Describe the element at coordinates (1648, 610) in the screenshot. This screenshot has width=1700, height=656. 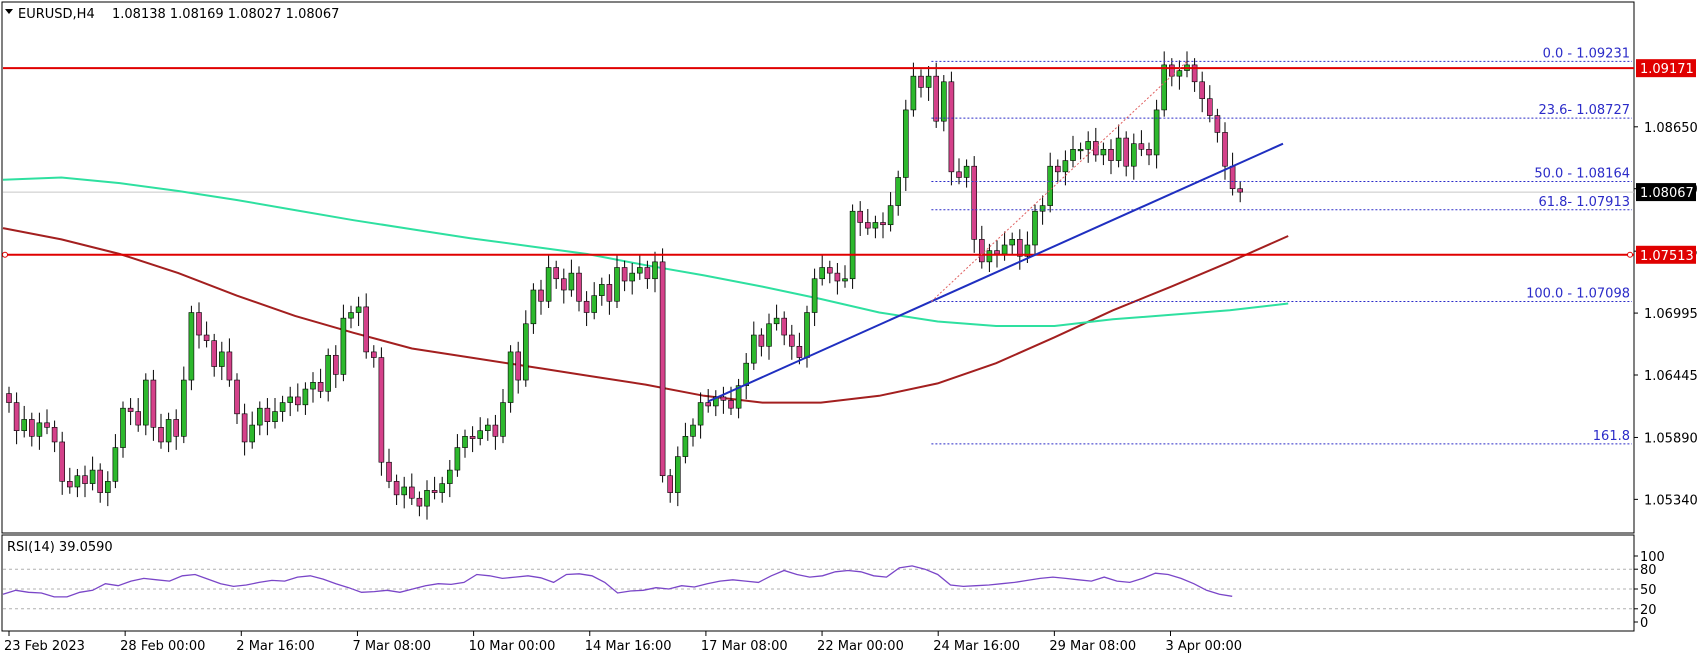
I see `rsi-axis-label: 20` at that location.